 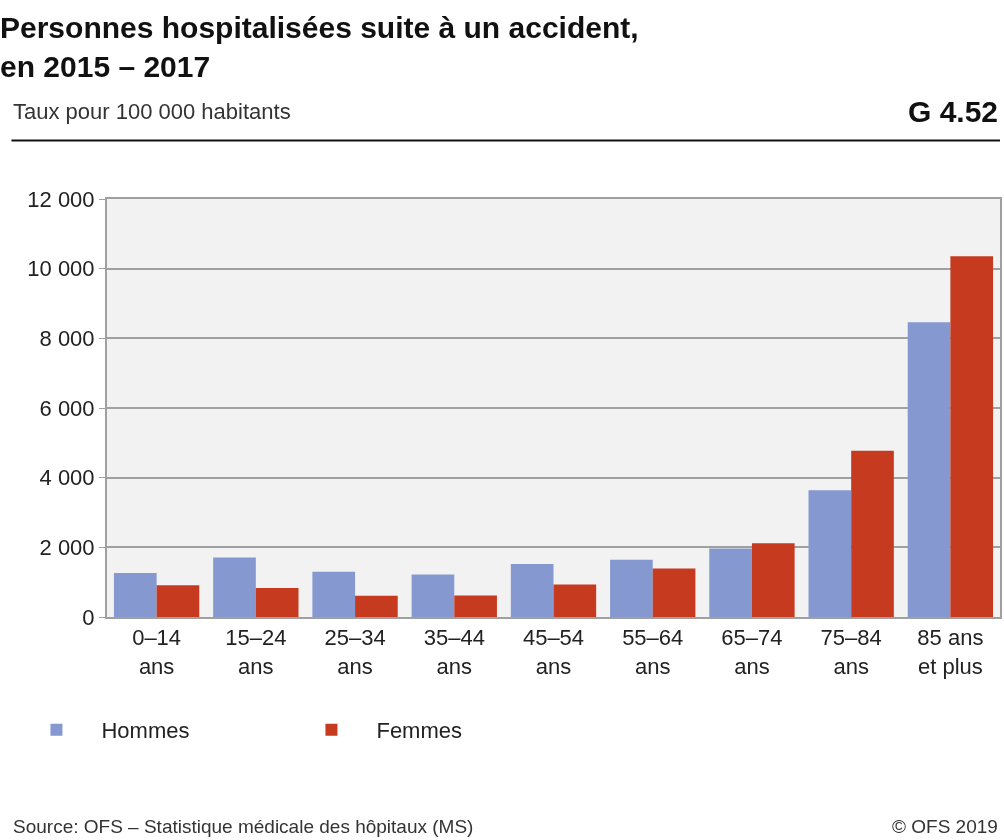 I want to click on x-tick-label: 45–54 ans, so click(x=553, y=652).